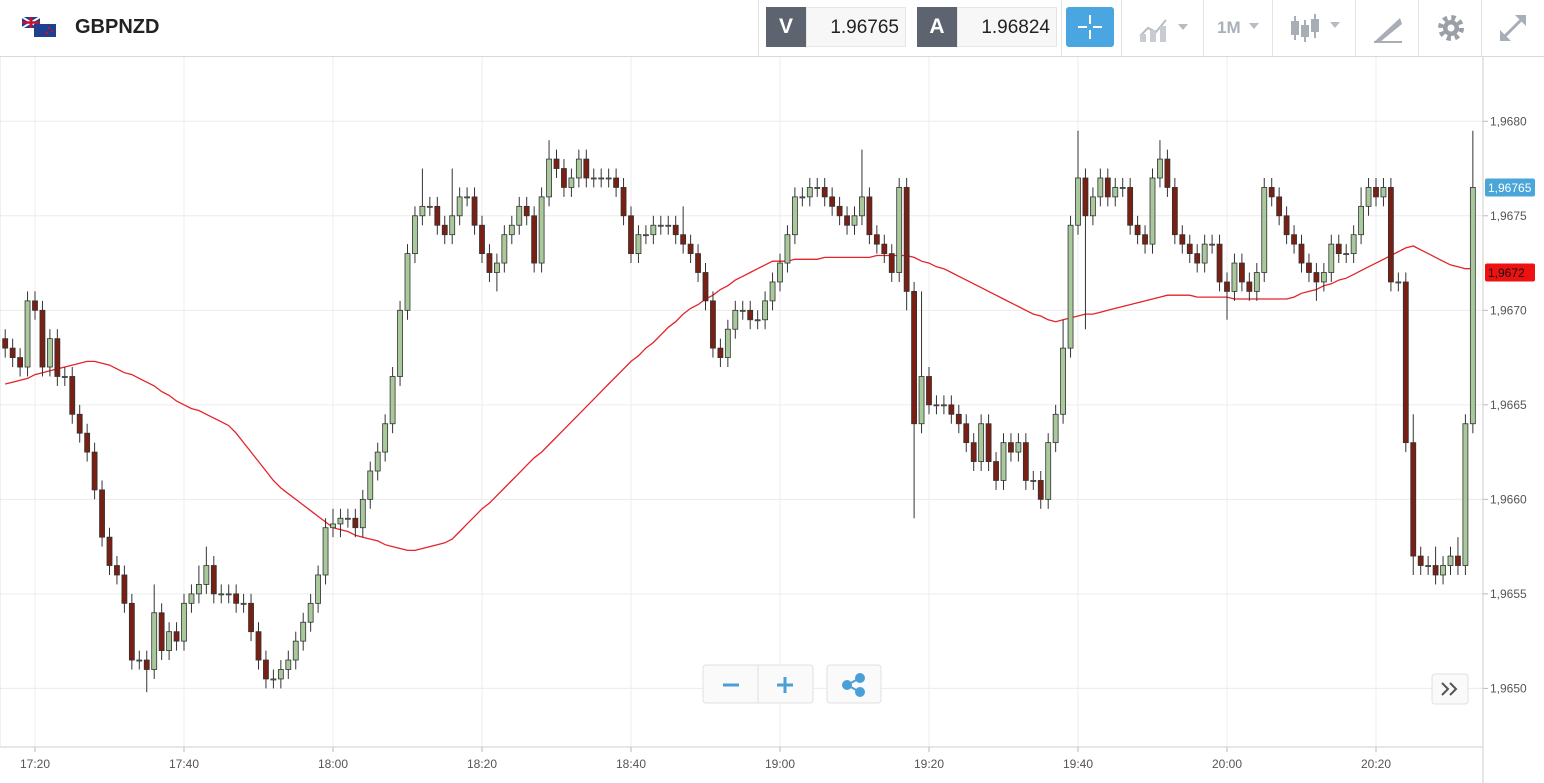  I want to click on toolbar: GBPNZD V 1.96765 A 1.96824 1M, so click(772, 28).